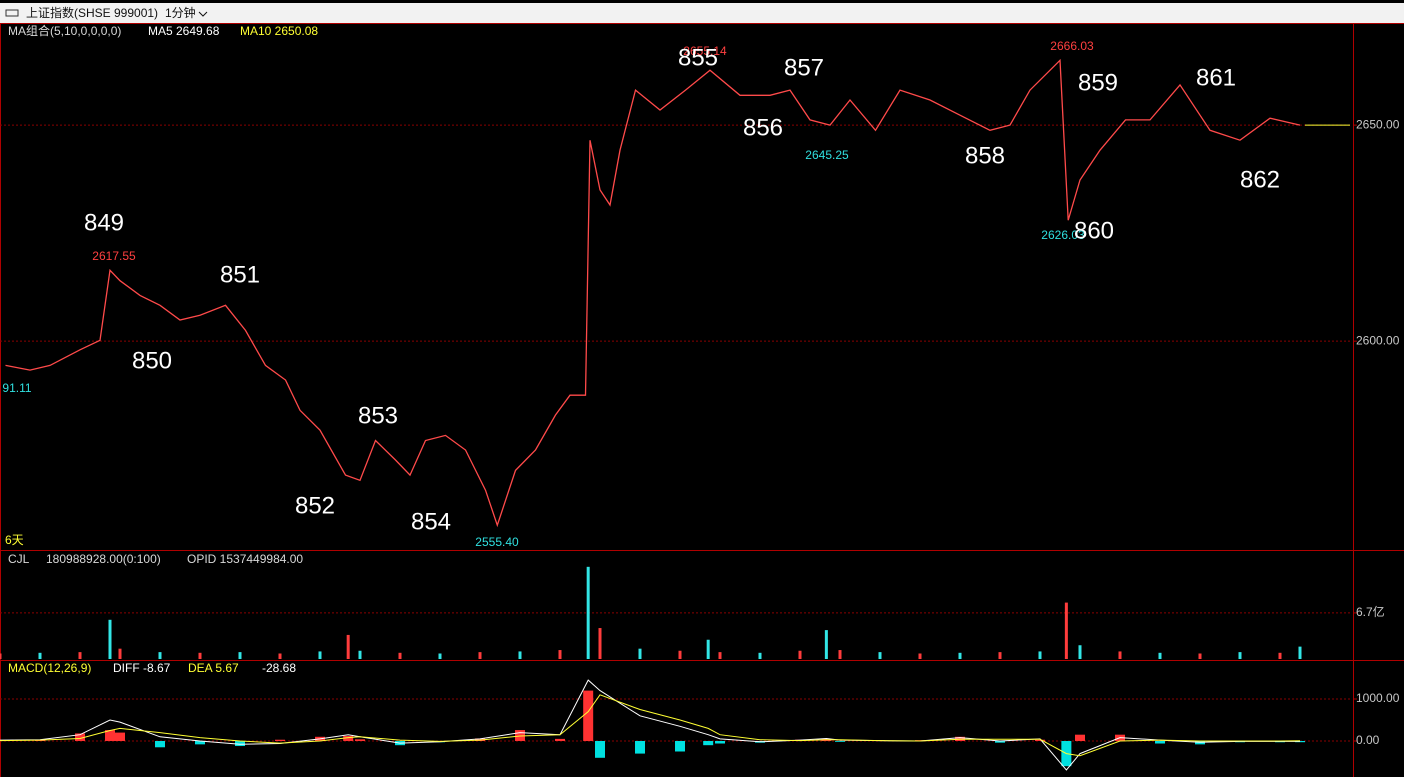 The width and height of the screenshot is (1404, 777). Describe the element at coordinates (763, 127) in the screenshot. I see `wave-label: 856` at that location.